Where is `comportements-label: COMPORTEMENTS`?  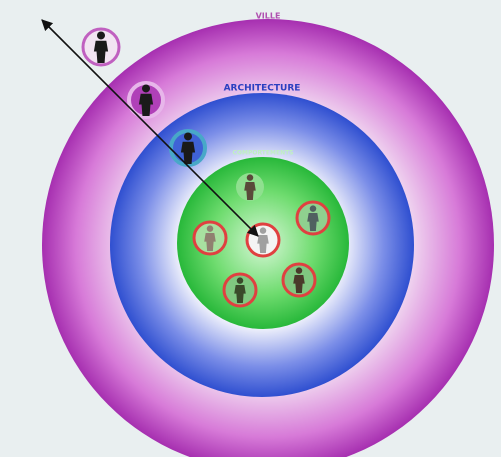 comportements-label: COMPORTEMENTS is located at coordinates (262, 153).